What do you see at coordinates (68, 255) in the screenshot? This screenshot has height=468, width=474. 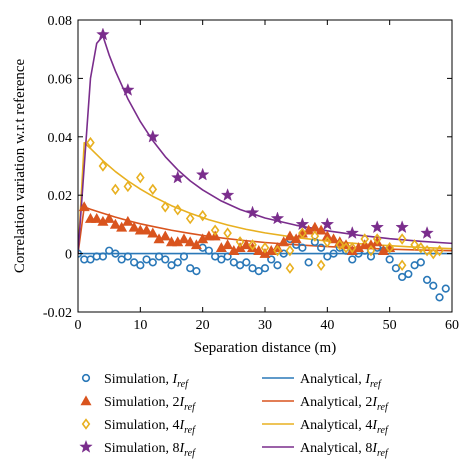 I see `y-tick-label: 0` at bounding box center [68, 255].